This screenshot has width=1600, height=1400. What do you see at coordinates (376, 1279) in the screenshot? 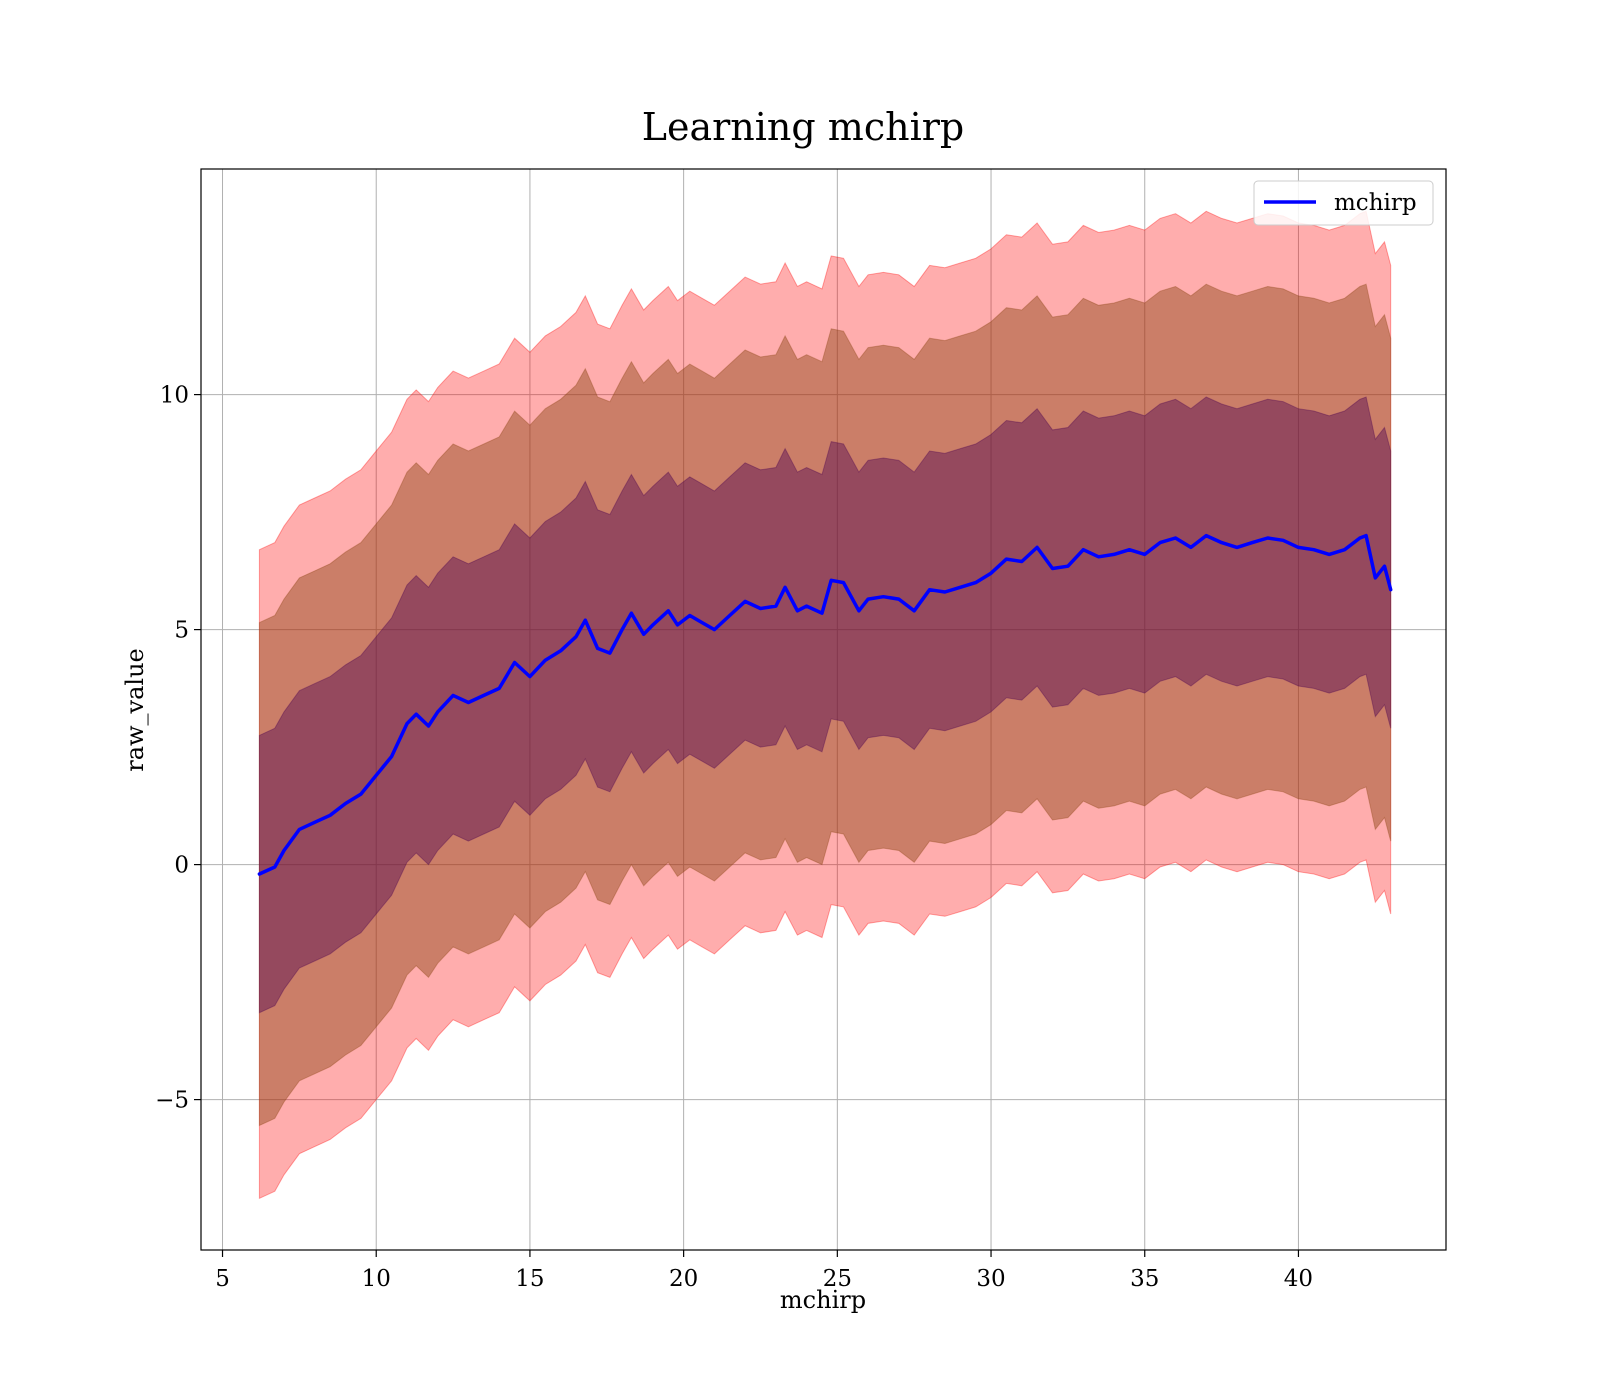
I see `x-tick-label: 10` at bounding box center [376, 1279].